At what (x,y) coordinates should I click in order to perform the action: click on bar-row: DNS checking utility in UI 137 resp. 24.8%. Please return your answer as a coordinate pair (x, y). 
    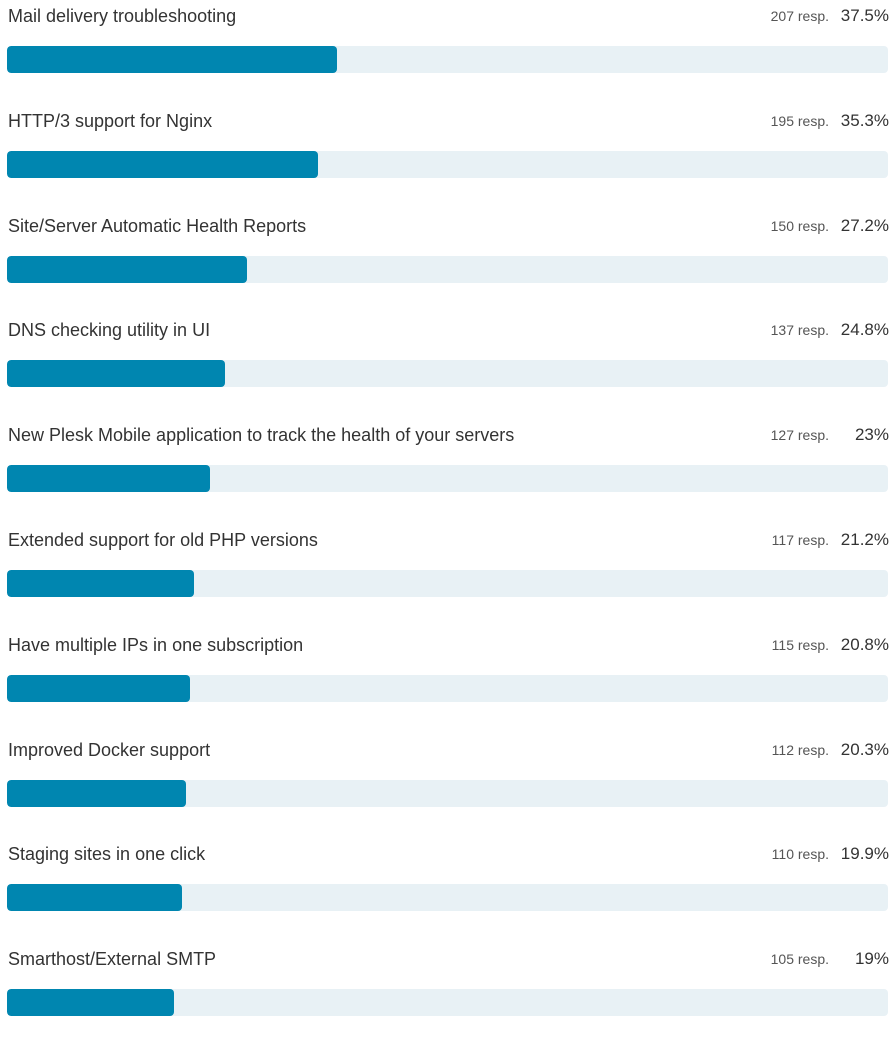
    Looking at the image, I should click on (448, 365).